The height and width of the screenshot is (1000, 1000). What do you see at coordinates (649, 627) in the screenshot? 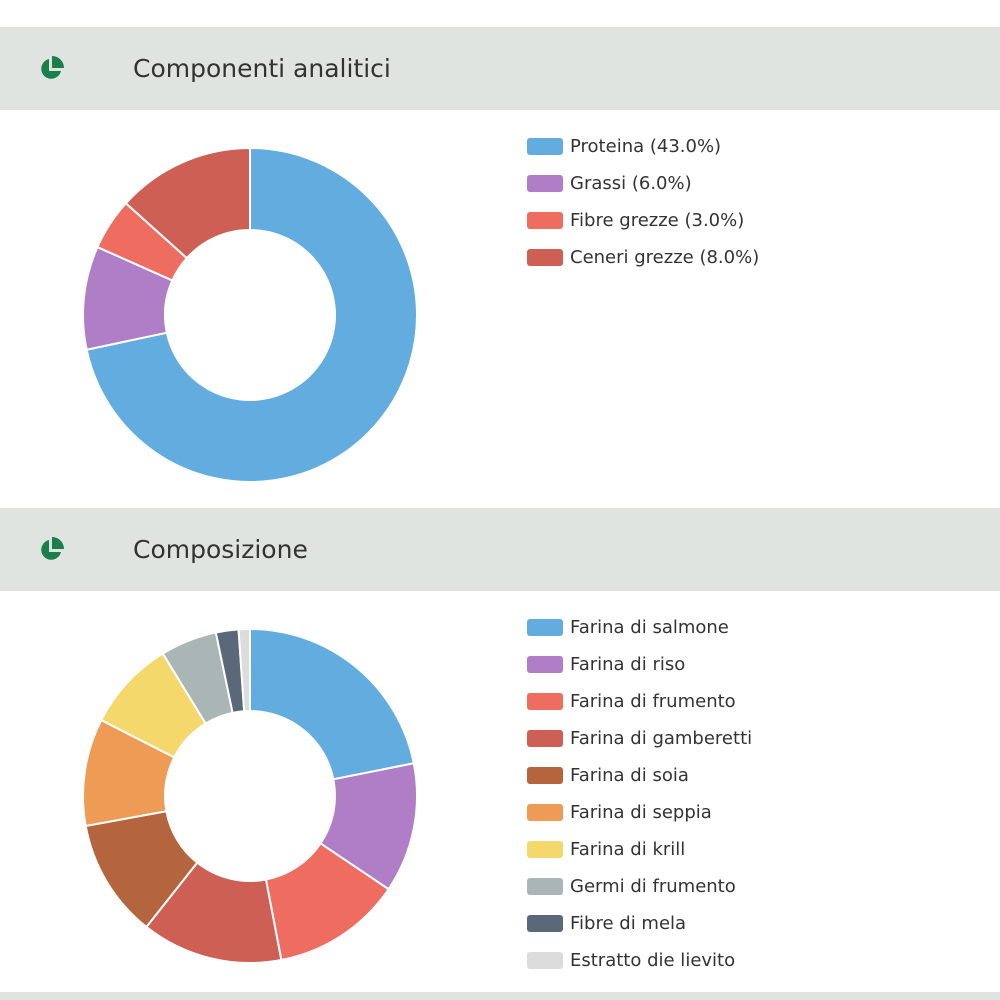
I see `legend-label: Farina di salmone` at bounding box center [649, 627].